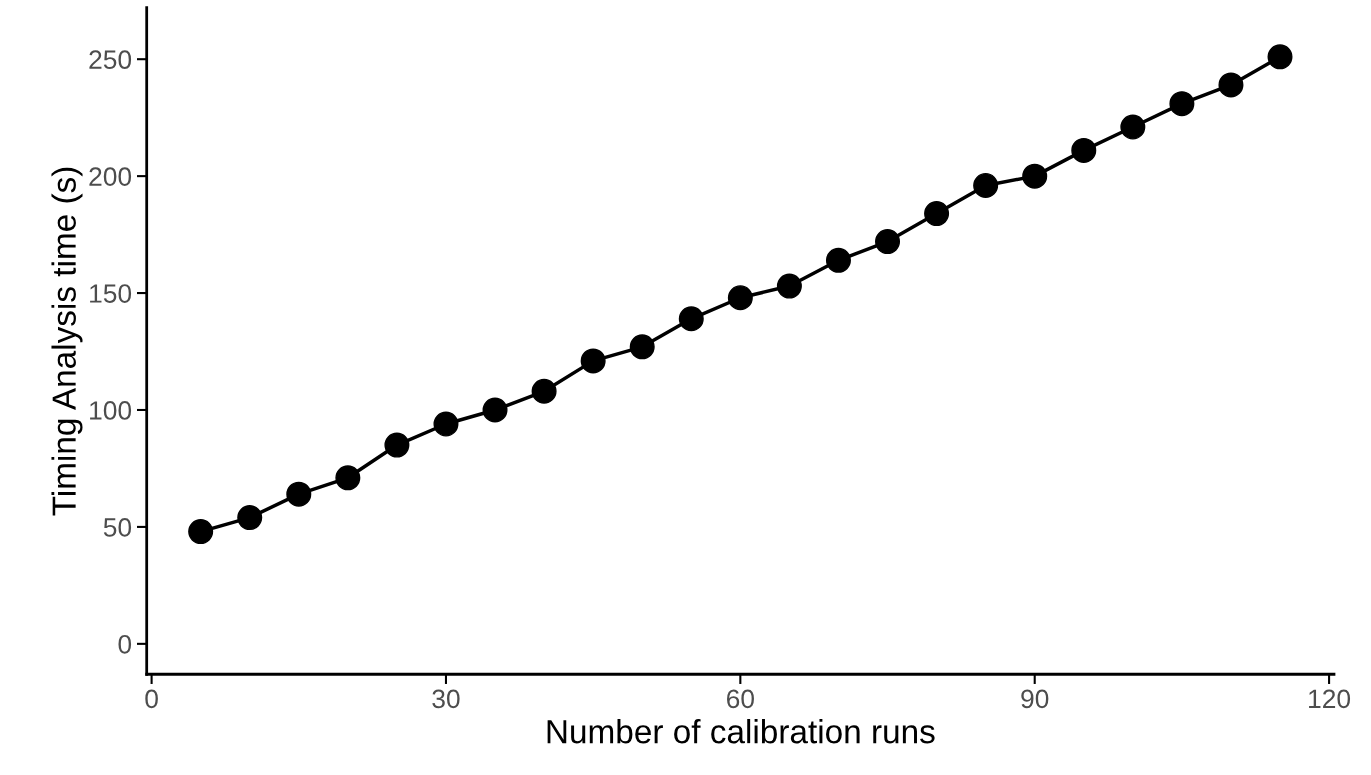 The width and height of the screenshot is (1371, 775). Describe the element at coordinates (741, 731) in the screenshot. I see `x-axis-title: Number of calibration runs` at that location.